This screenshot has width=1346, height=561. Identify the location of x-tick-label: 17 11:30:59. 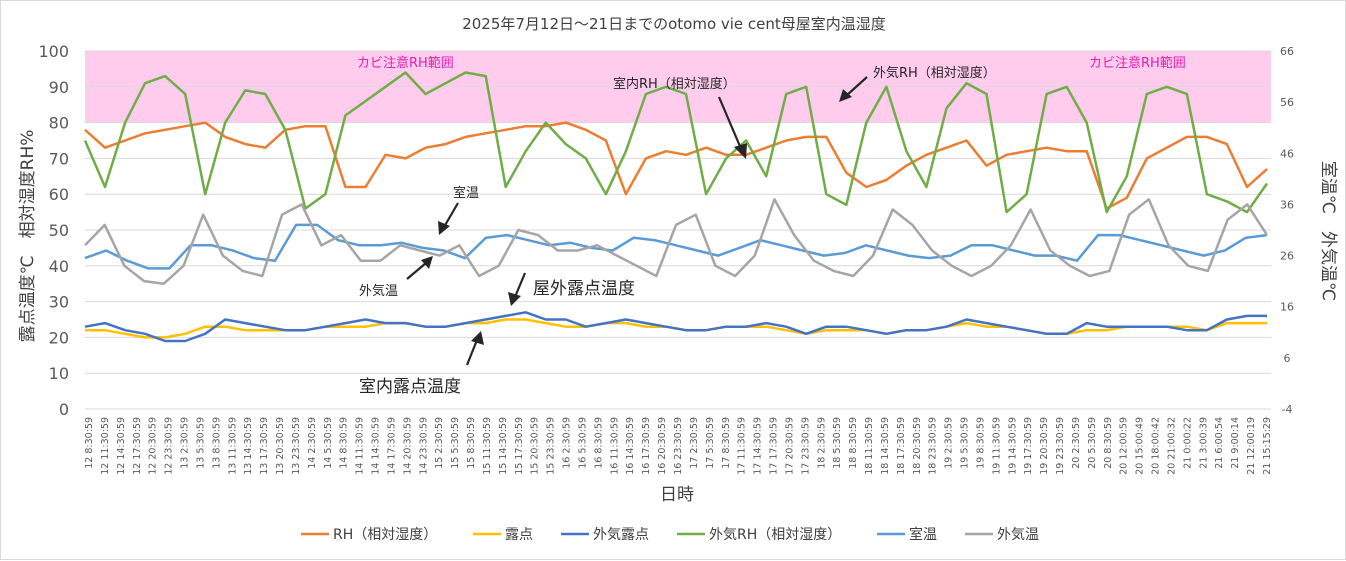
(742, 446).